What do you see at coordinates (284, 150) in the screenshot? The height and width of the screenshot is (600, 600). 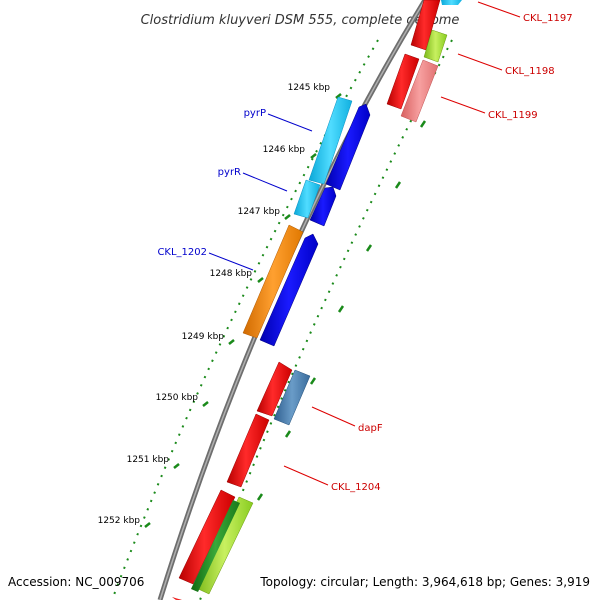 I see `tick-label: 1246 kbp` at bounding box center [284, 150].